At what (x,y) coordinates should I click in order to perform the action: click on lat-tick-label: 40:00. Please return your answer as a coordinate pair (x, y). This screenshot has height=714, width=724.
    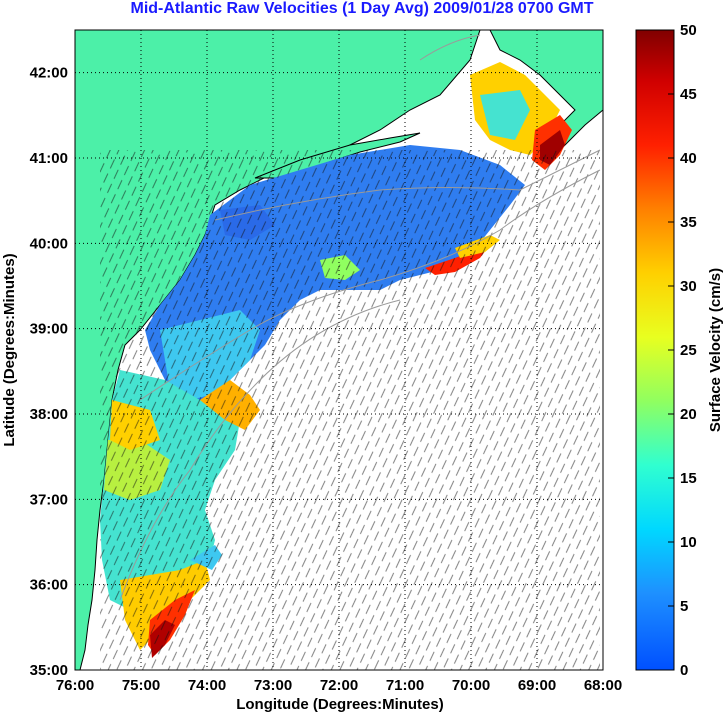
    Looking at the image, I should click on (49, 243).